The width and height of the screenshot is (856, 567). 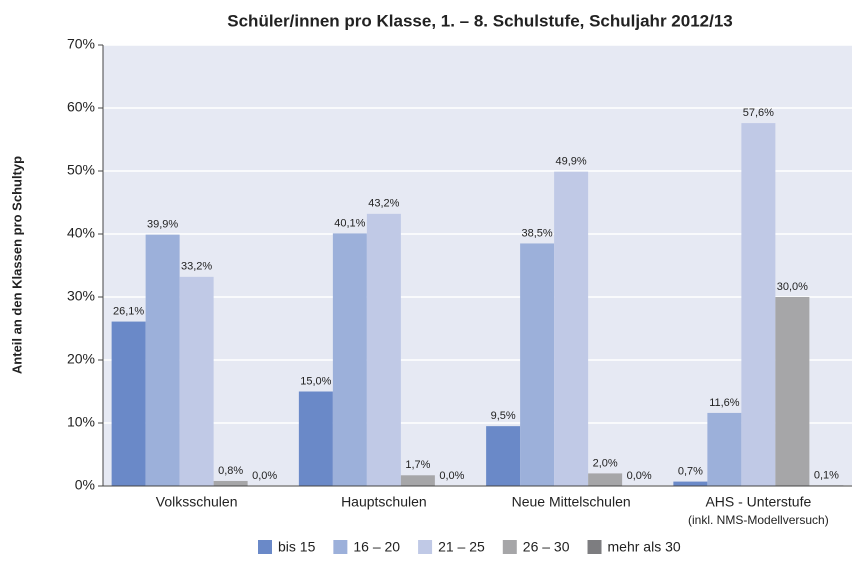 I want to click on y-tick-label: 0%, so click(x=85, y=485).